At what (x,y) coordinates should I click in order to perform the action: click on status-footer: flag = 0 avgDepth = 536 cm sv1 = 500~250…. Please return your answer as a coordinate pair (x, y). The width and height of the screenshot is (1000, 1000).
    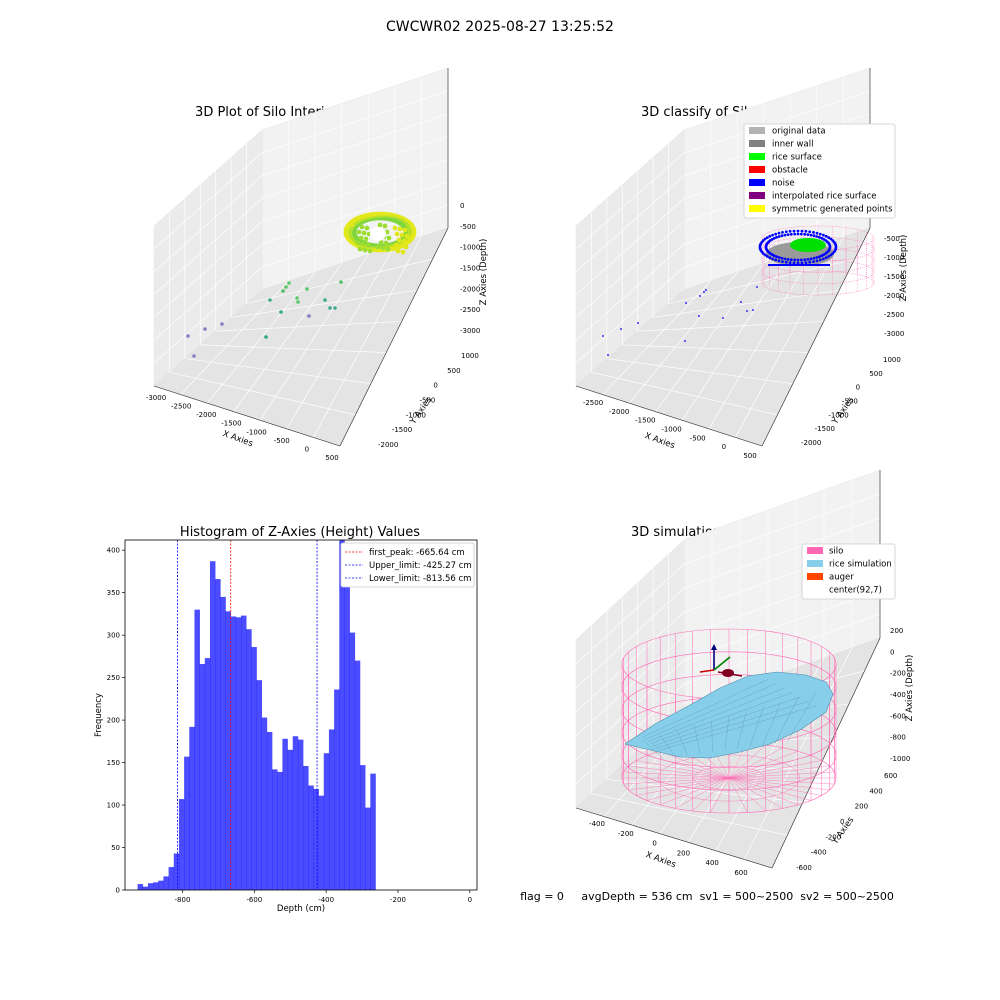
    Looking at the image, I should click on (707, 896).